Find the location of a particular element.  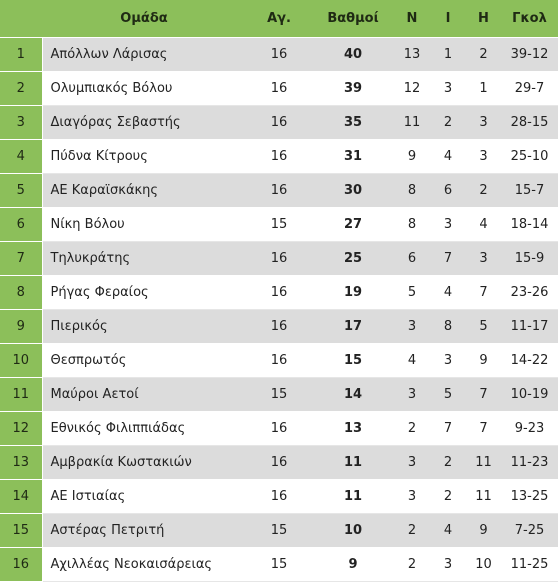

losses-cell: 1 is located at coordinates (483, 88).